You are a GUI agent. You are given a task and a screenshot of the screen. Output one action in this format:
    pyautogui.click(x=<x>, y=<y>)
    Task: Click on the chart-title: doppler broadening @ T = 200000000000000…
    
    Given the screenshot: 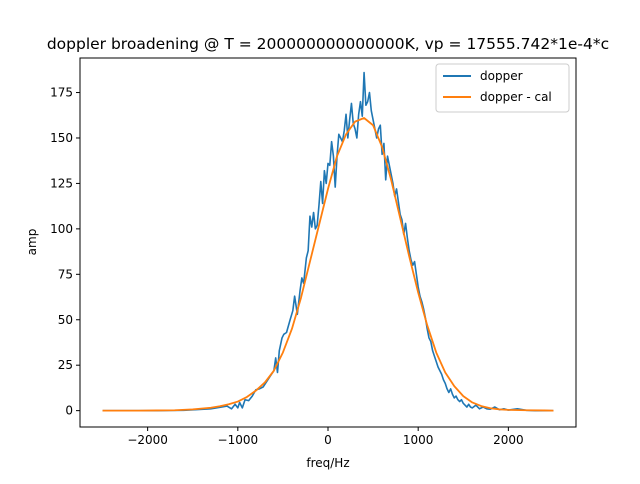 What is the action you would take?
    pyautogui.click(x=328, y=44)
    